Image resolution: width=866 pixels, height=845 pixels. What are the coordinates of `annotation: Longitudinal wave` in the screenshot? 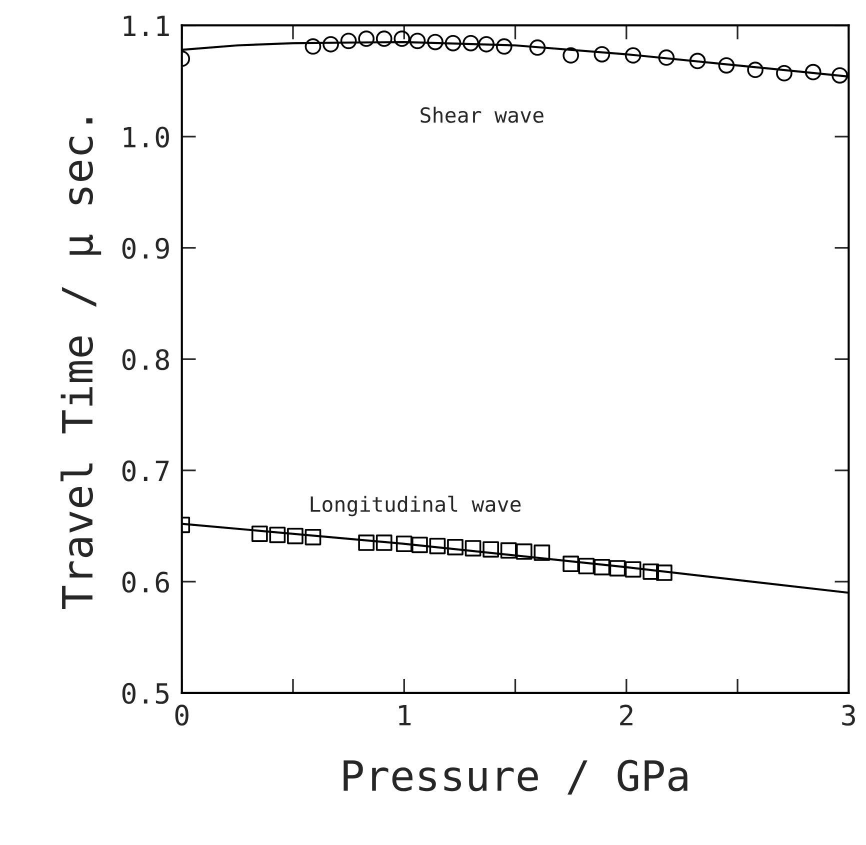 It's located at (415, 506).